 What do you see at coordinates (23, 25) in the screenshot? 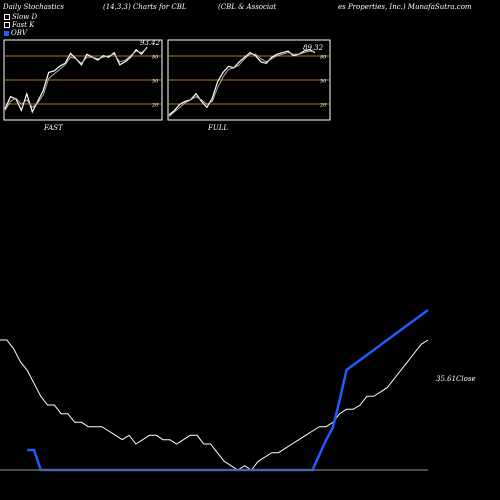
I see `legend-label-fast-k: Fast K` at bounding box center [23, 25].